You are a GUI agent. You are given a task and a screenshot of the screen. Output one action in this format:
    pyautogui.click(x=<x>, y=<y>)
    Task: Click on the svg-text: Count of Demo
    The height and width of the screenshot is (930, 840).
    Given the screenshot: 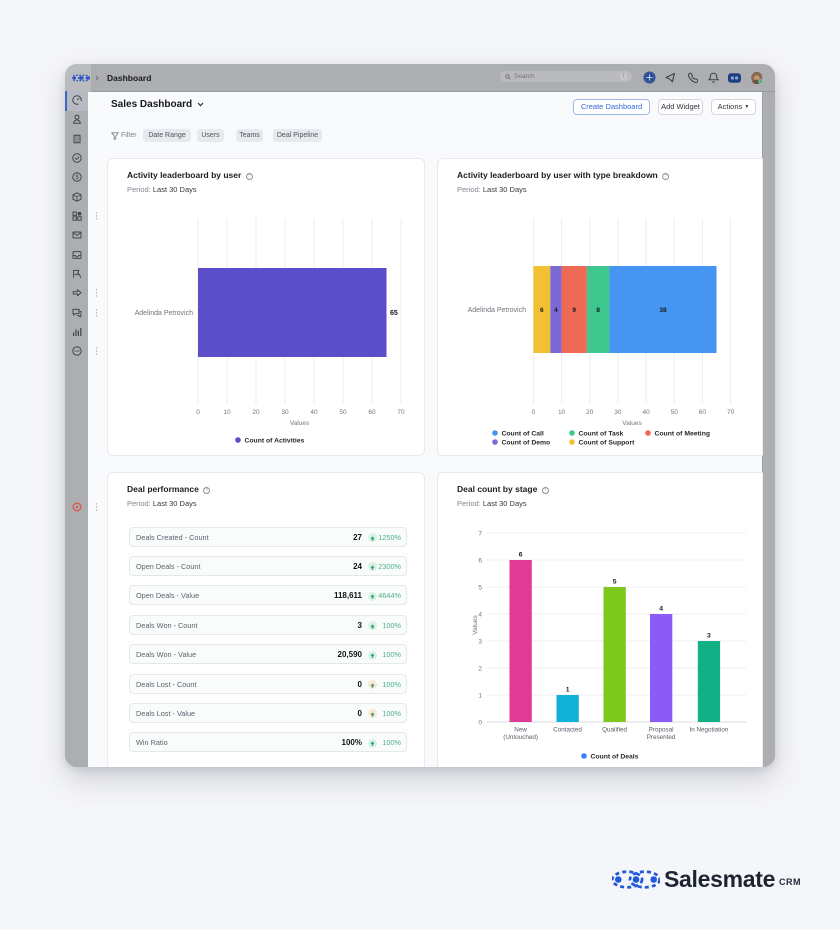 What is the action you would take?
    pyautogui.click(x=526, y=443)
    